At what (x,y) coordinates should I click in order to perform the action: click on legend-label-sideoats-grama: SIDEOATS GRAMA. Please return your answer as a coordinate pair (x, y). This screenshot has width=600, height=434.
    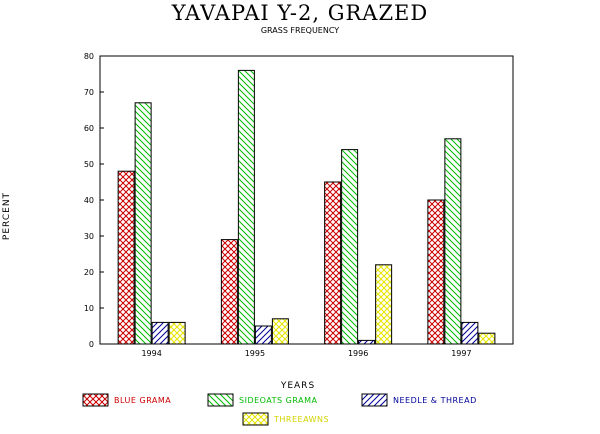
    Looking at the image, I should click on (278, 400).